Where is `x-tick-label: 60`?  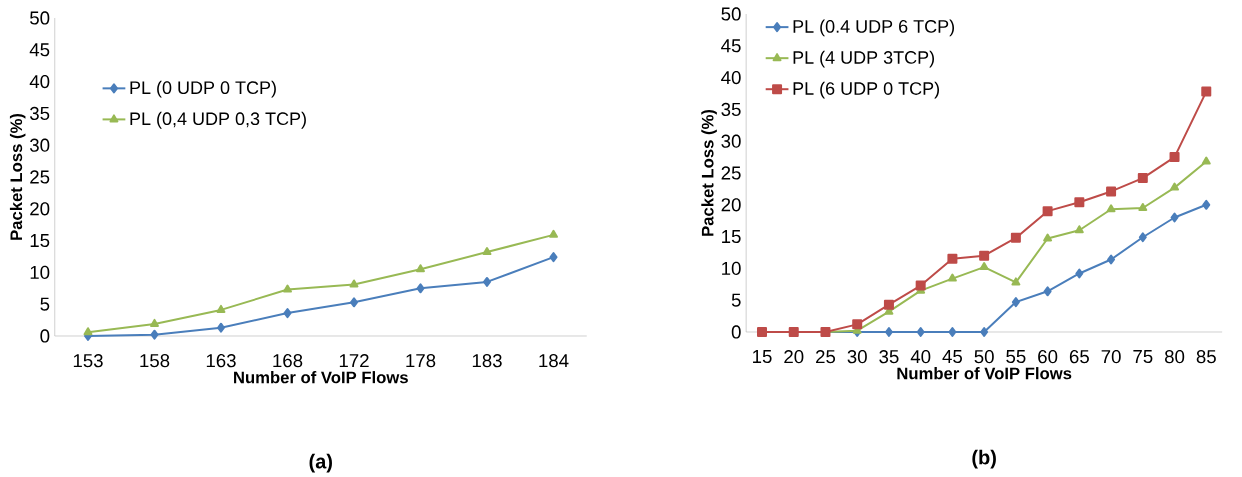 x-tick-label: 60 is located at coordinates (1048, 357).